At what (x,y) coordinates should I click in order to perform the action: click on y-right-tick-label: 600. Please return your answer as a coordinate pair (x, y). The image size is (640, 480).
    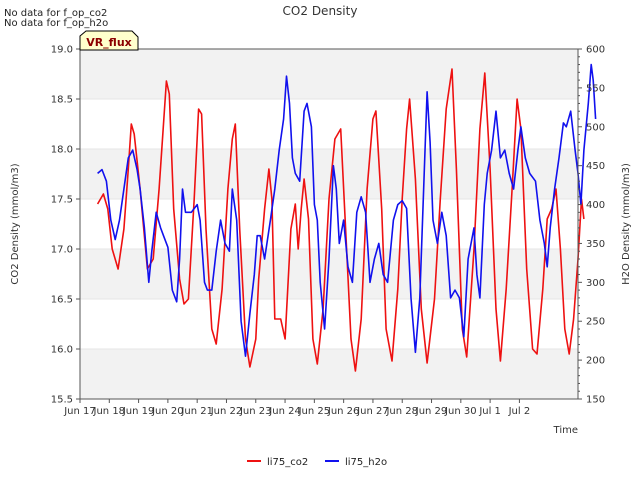
    Looking at the image, I should click on (595, 50).